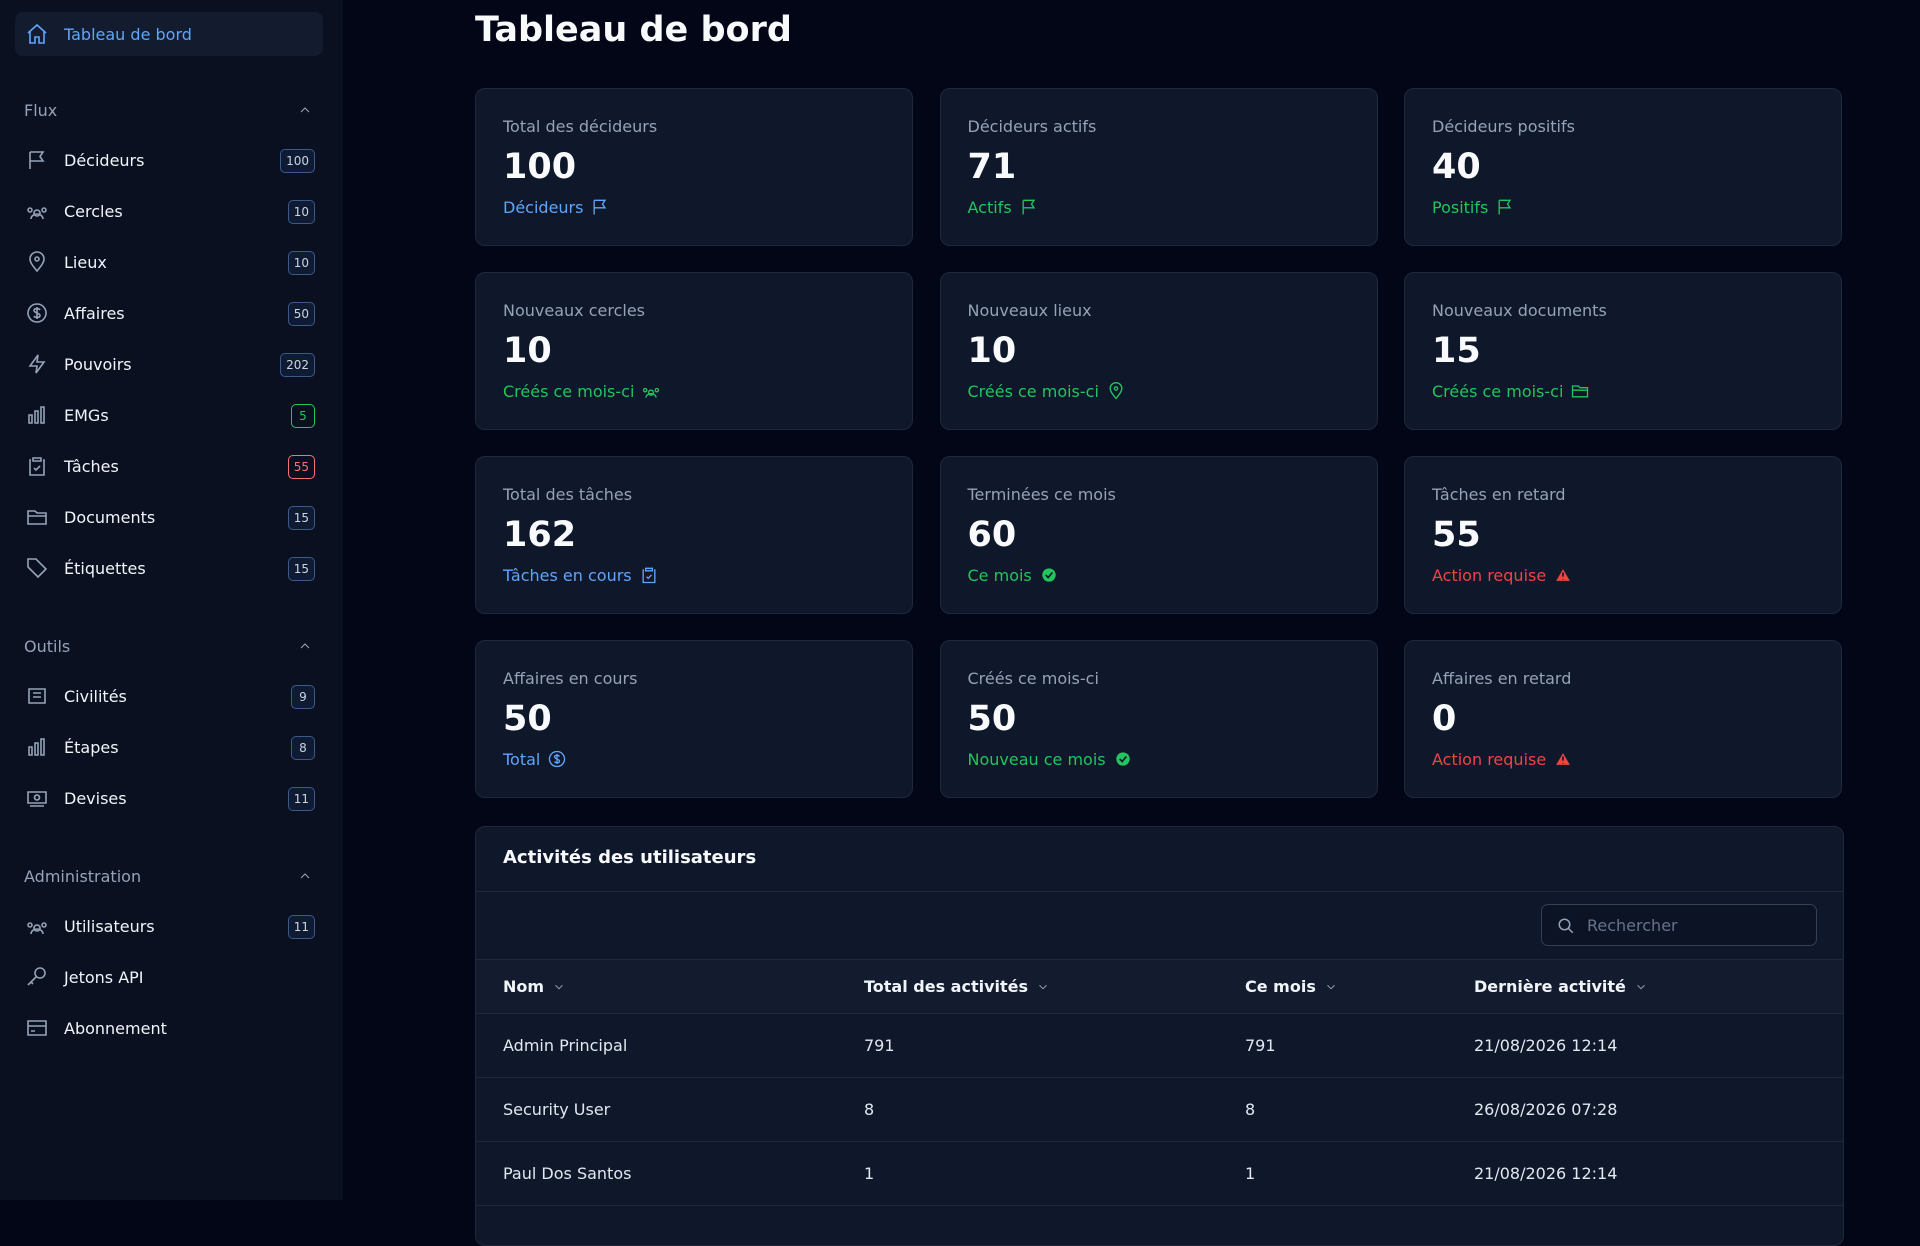 The image size is (1920, 1246). I want to click on table-cell: 8, so click(869, 1109).